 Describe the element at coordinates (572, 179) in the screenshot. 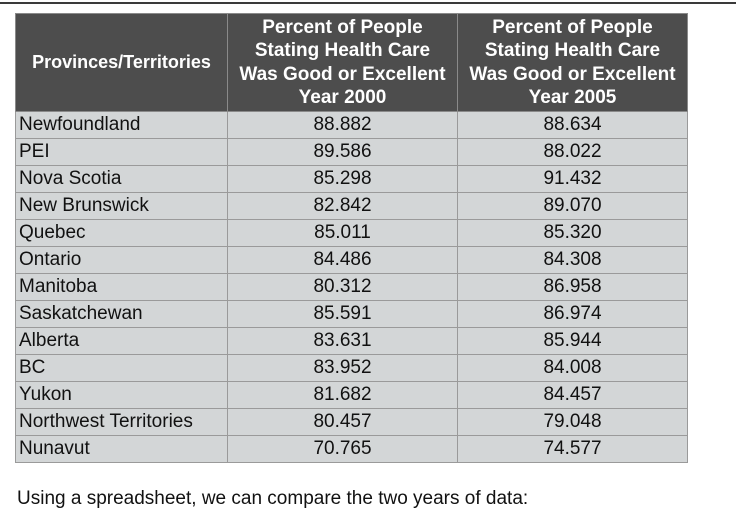

I see `year-2005-value: 91.432` at that location.